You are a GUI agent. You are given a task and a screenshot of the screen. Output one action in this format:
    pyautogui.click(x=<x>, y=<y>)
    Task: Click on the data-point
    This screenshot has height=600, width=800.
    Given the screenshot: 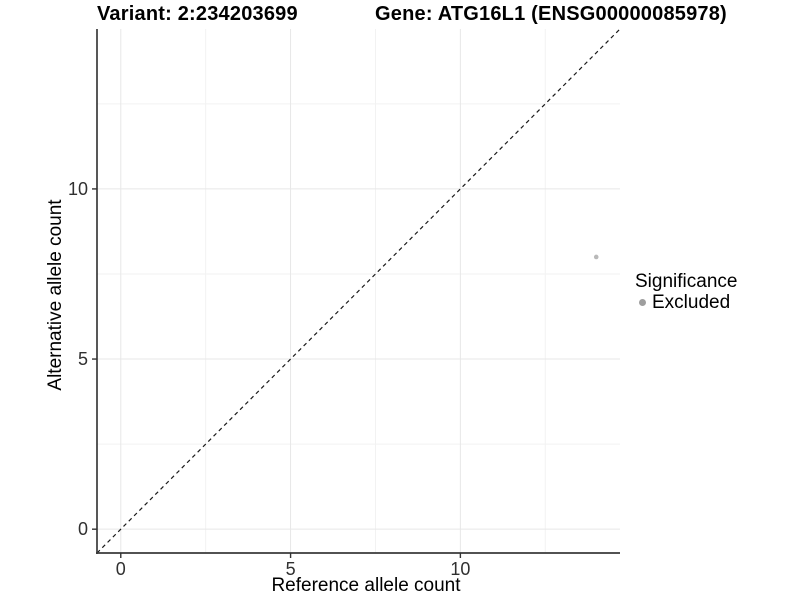 What is the action you would take?
    pyautogui.click(x=596, y=257)
    